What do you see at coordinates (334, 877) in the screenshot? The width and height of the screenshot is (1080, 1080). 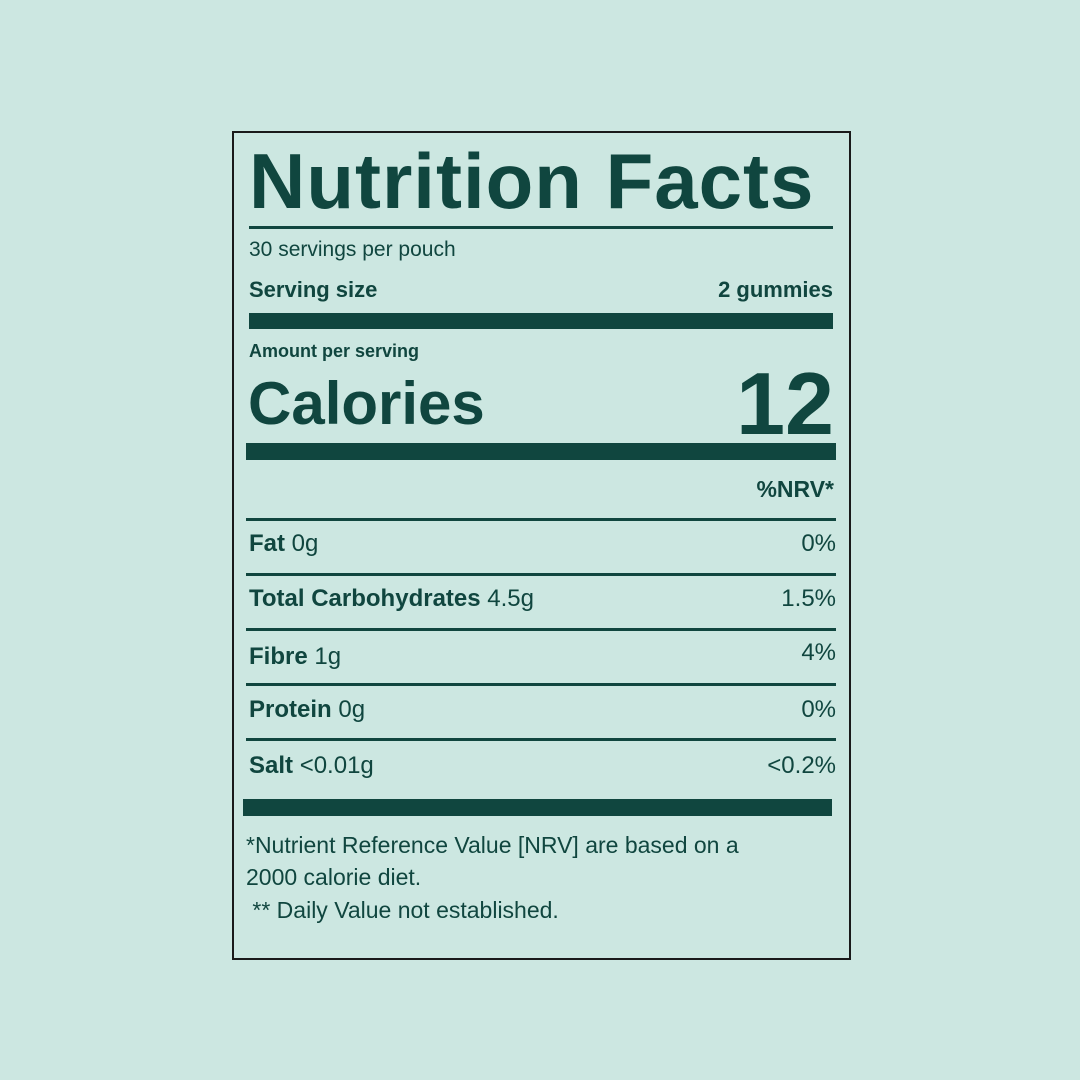 I see `footnote: 2000 calorie diet.` at bounding box center [334, 877].